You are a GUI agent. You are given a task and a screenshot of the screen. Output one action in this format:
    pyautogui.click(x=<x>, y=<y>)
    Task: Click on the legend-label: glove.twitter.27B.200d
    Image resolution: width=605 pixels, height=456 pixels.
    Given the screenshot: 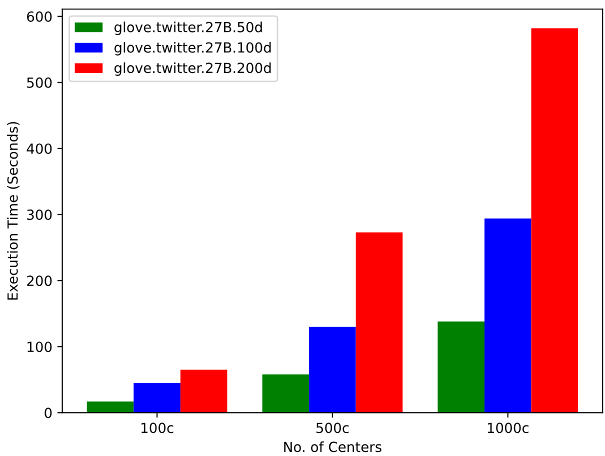 What is the action you would take?
    pyautogui.click(x=192, y=69)
    